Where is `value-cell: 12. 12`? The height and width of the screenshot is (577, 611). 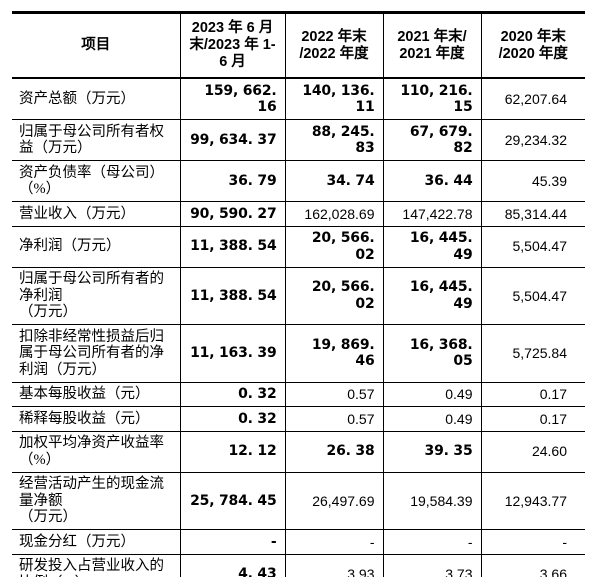
value-cell: 12. 12 is located at coordinates (232, 452).